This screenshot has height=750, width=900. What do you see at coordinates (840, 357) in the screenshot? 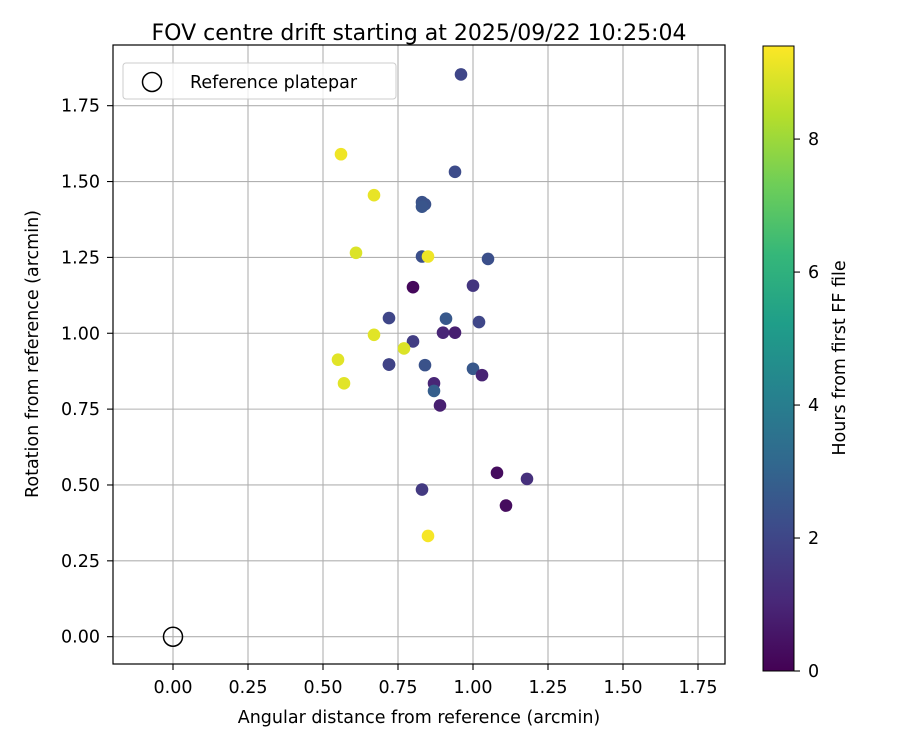
I see `colorbar-label: Hours from first FF file` at bounding box center [840, 357].